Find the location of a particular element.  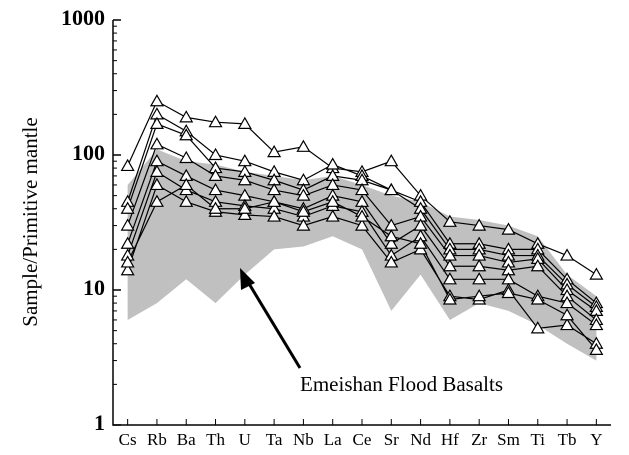

y-tick-label: 10 is located at coordinates (94, 287).